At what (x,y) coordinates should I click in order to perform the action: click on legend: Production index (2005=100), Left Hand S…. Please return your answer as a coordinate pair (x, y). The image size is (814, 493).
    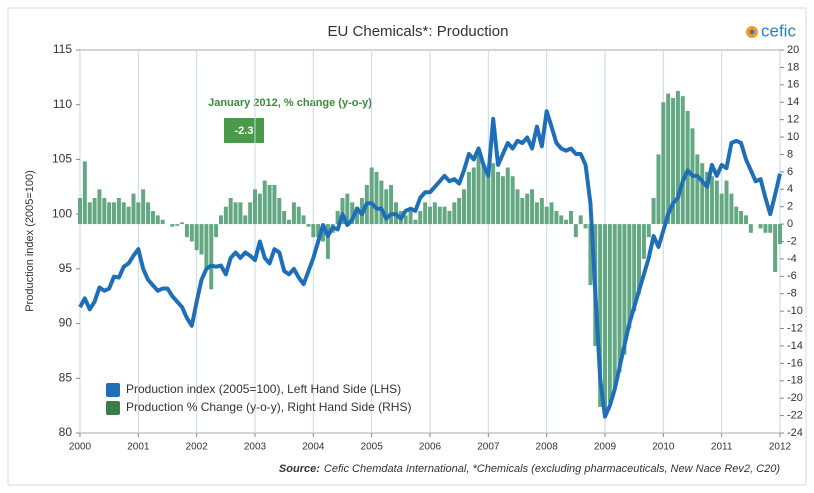
    Looking at the image, I should click on (258, 398).